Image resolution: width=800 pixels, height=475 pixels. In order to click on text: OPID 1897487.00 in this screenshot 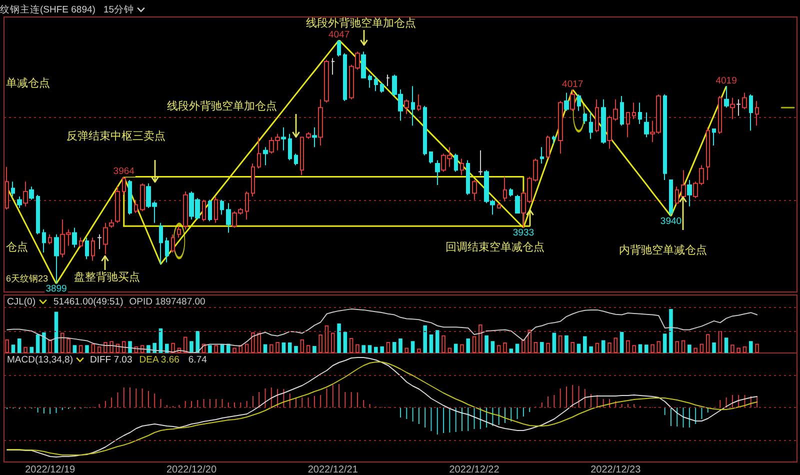, I will do `click(167, 301)`.